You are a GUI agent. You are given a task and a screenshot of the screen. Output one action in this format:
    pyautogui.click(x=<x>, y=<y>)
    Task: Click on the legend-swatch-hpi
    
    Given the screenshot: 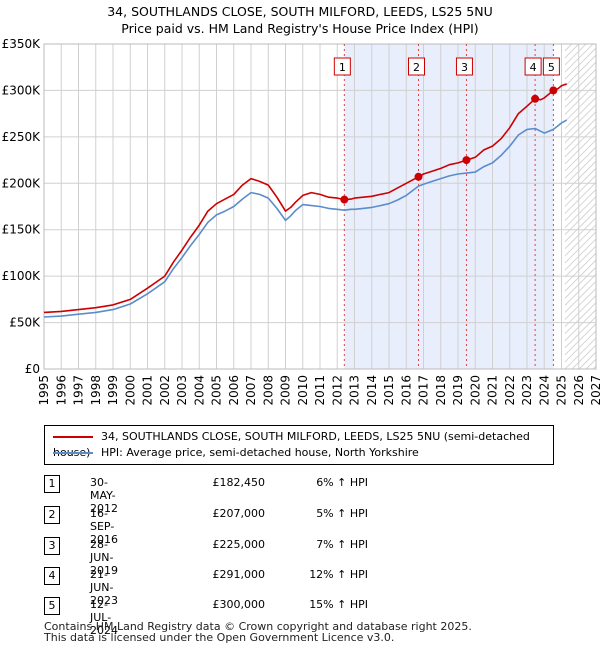 What is the action you would take?
    pyautogui.click(x=73, y=453)
    